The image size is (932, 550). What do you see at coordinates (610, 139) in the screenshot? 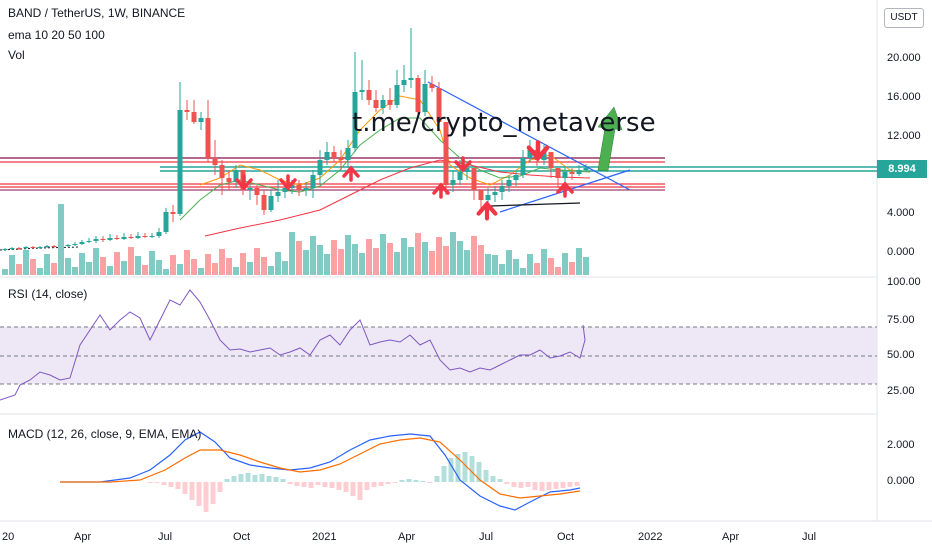
I see `green-up-arrow` at bounding box center [610, 139].